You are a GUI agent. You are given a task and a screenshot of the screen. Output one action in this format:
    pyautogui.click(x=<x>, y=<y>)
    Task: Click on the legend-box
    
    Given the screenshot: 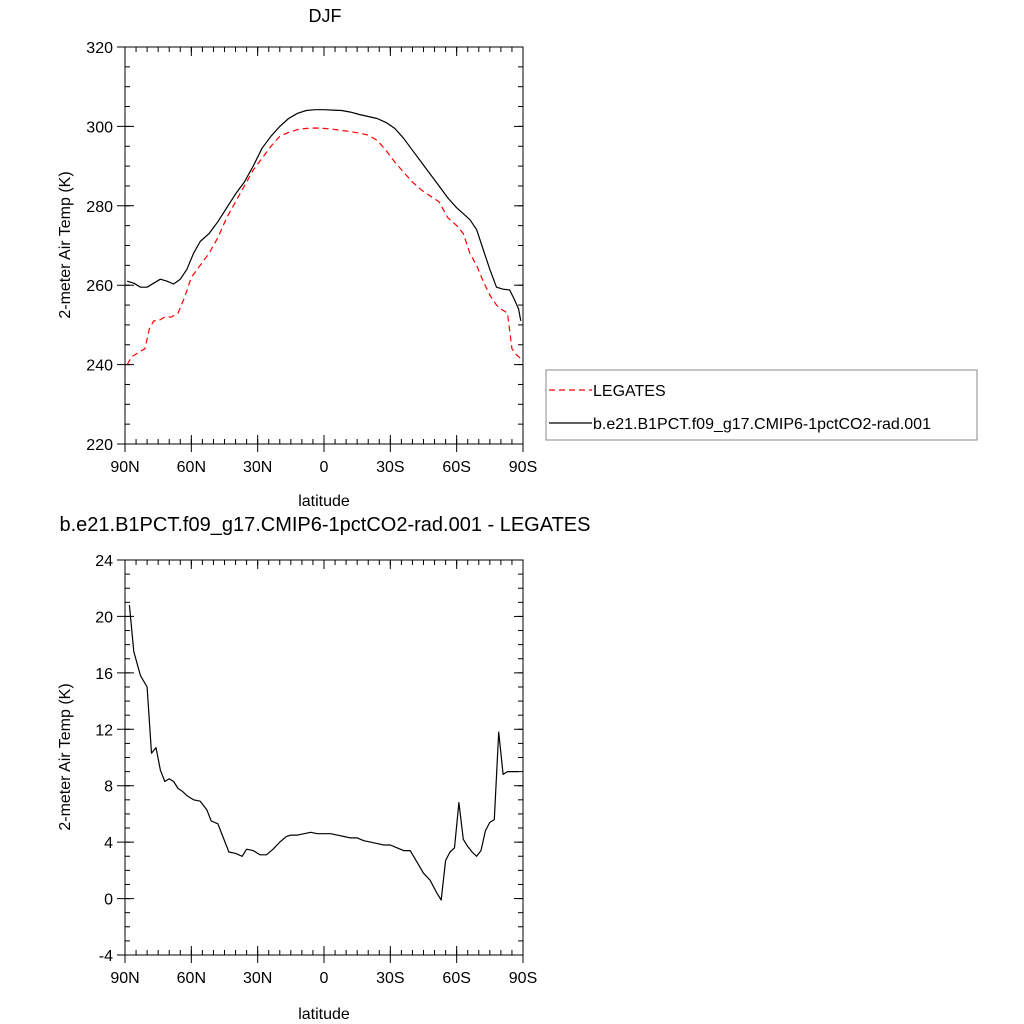 What is the action you would take?
    pyautogui.click(x=761, y=405)
    